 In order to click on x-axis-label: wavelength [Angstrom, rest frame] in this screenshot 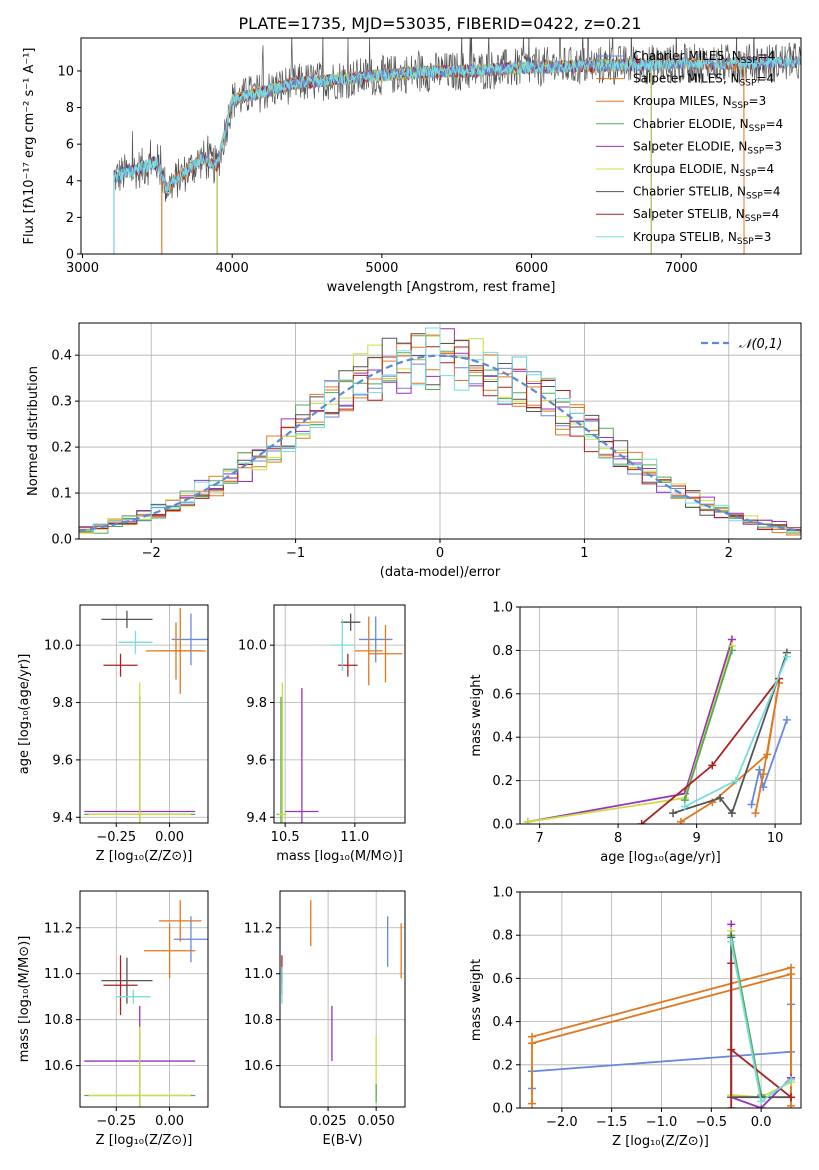, I will do `click(441, 287)`.